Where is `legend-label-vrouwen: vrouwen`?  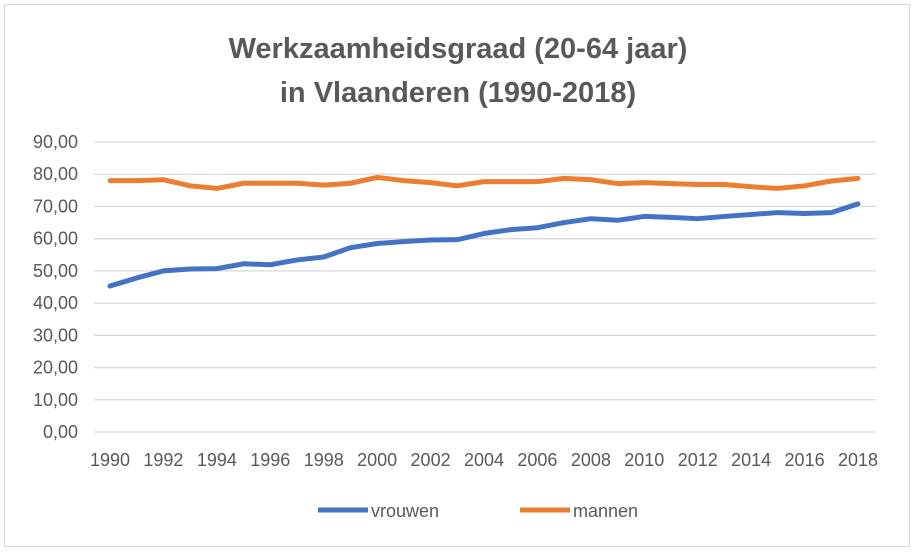 legend-label-vrouwen: vrouwen is located at coordinates (405, 511).